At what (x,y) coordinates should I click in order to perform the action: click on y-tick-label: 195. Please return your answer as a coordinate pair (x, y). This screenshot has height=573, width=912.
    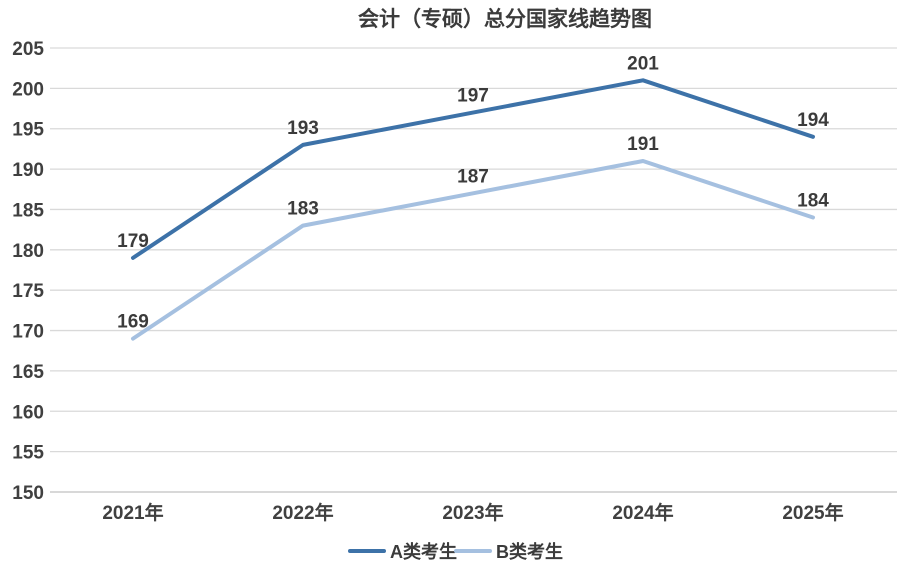
    Looking at the image, I should click on (28, 130).